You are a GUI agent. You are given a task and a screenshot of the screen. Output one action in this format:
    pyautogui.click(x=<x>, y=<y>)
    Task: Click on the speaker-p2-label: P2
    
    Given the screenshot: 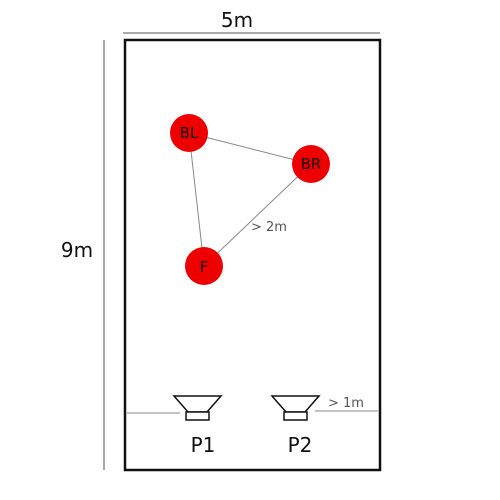 What is the action you would take?
    pyautogui.click(x=300, y=445)
    